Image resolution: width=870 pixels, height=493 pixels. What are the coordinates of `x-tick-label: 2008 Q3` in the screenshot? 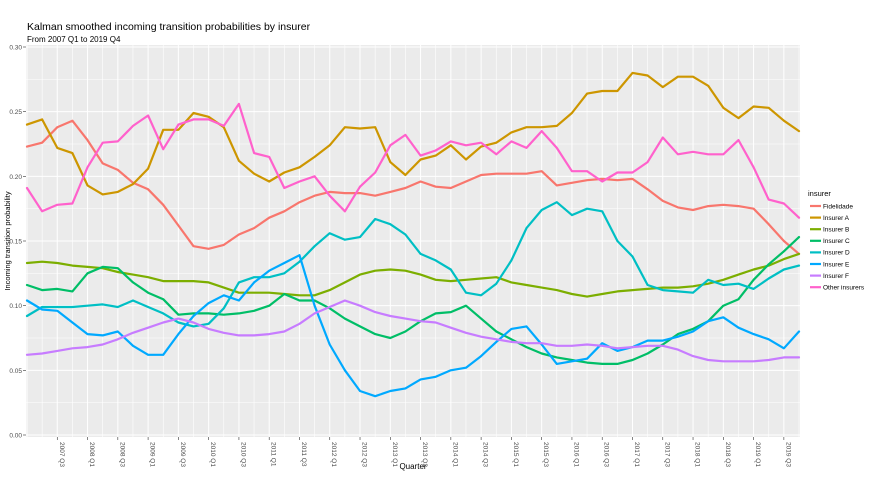 It's located at (121, 454).